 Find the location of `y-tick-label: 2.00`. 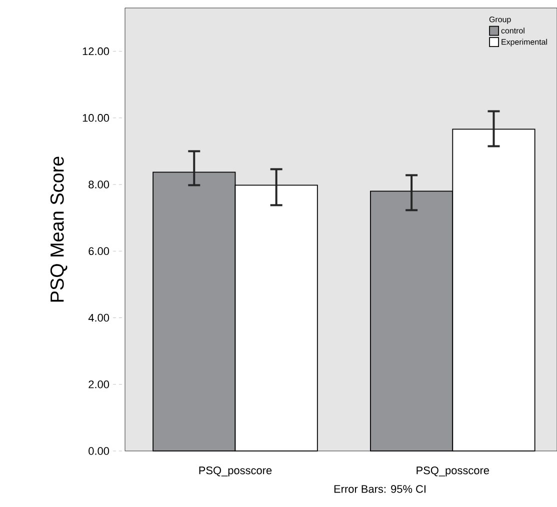

y-tick-label: 2.00 is located at coordinates (99, 384).